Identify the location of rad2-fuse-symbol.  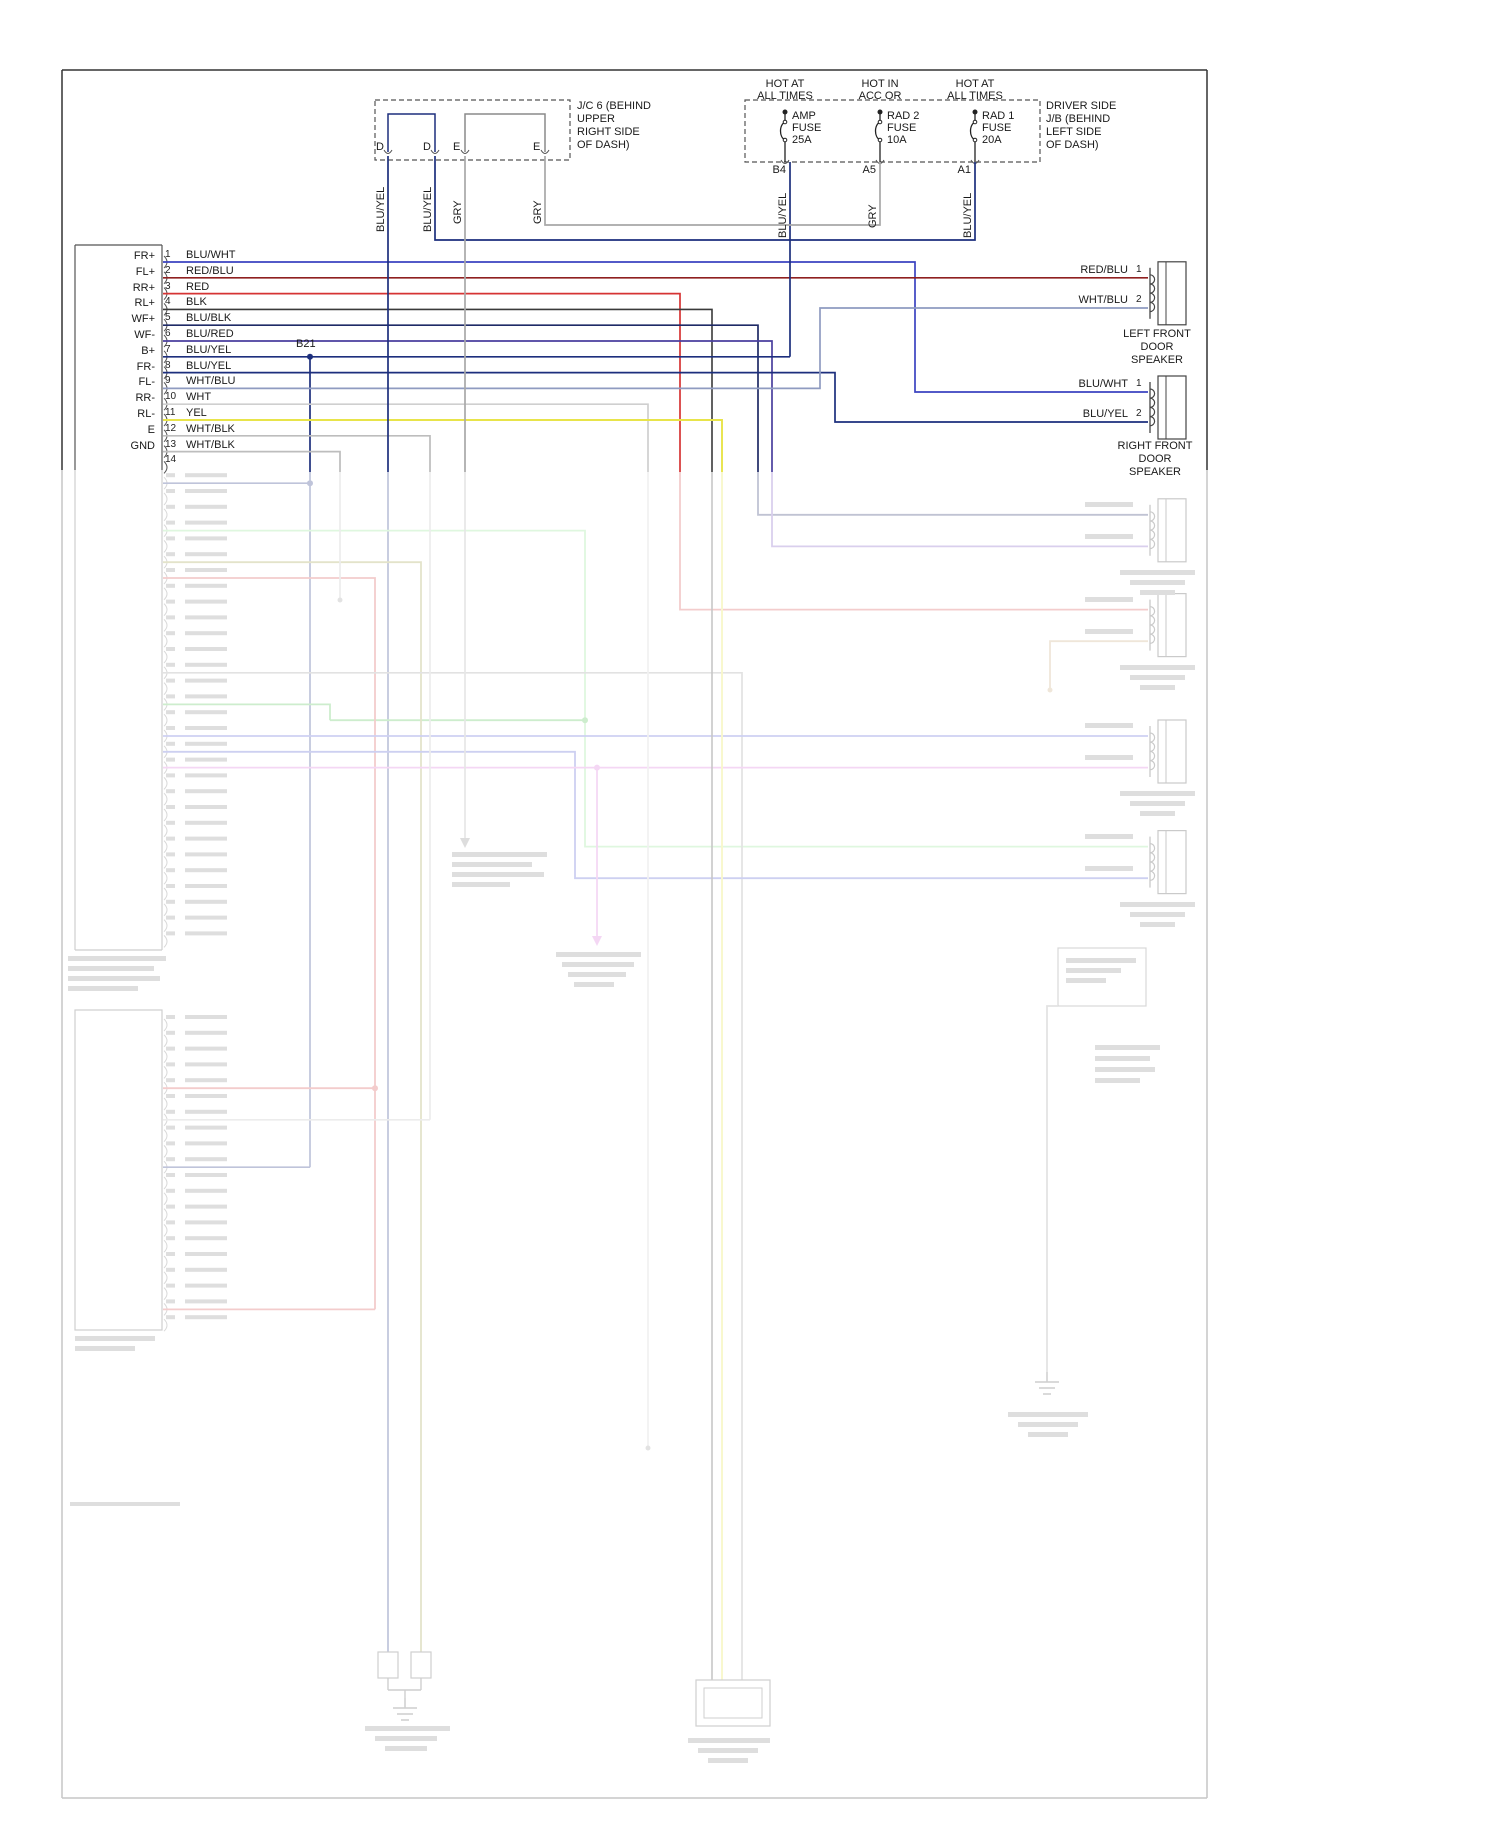
(878, 135).